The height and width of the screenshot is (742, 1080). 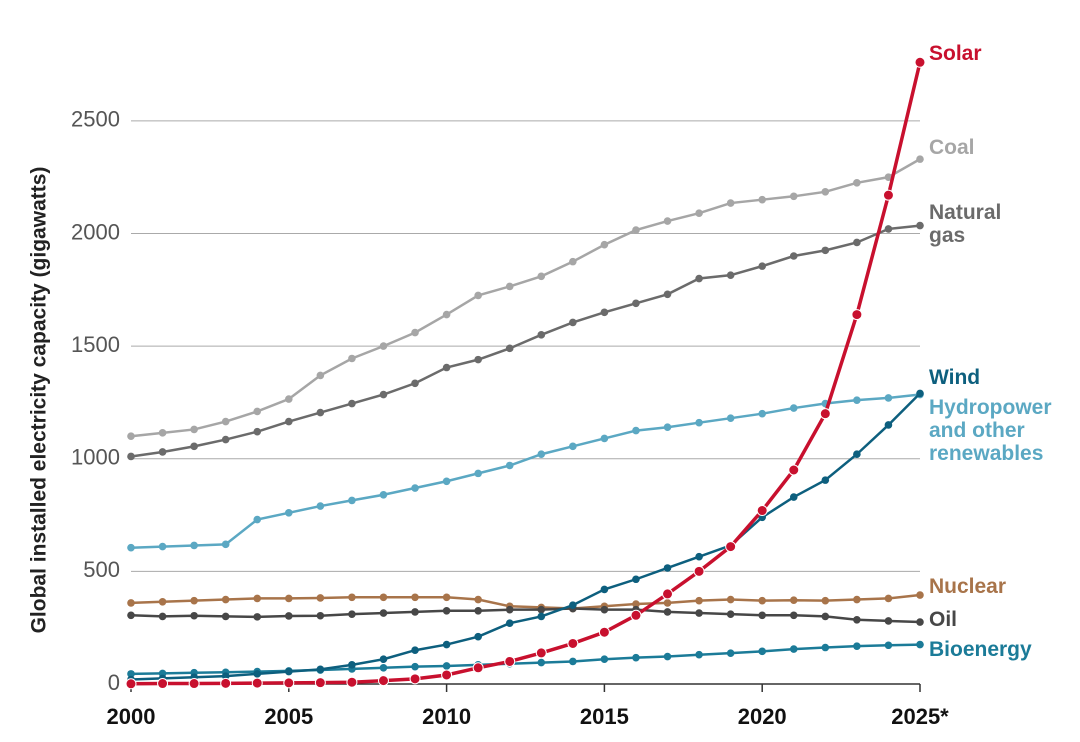 I want to click on series-label: Bioenergy, so click(x=980, y=649).